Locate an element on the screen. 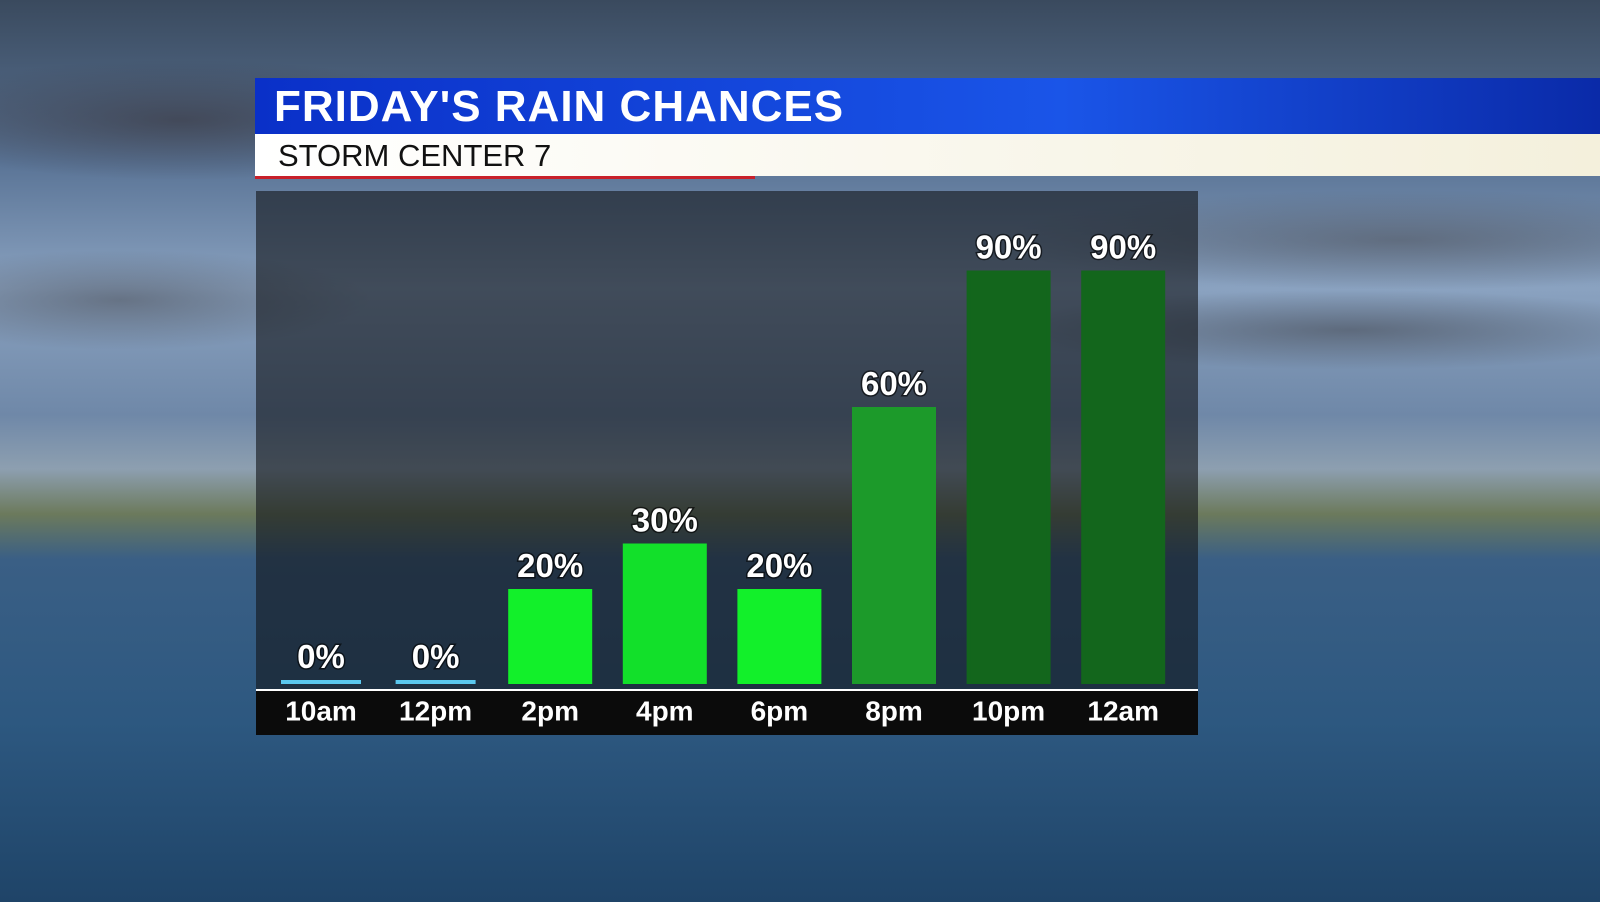 The image size is (1600, 902). value-label: 30% is located at coordinates (665, 520).